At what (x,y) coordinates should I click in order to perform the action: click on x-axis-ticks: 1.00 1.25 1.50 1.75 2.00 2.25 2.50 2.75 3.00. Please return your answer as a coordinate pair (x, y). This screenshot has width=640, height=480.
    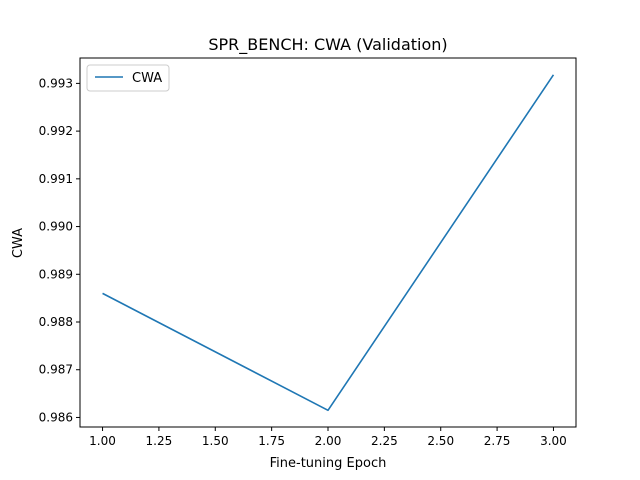
    Looking at the image, I should click on (328, 437).